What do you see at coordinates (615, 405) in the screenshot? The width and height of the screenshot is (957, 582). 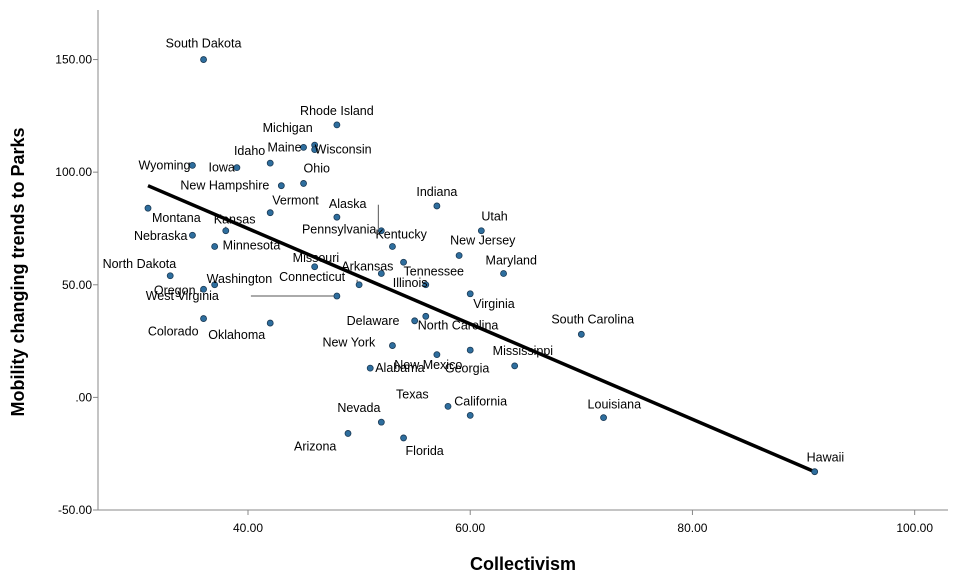 I see `point-label-louisiana: Louisiana` at bounding box center [615, 405].